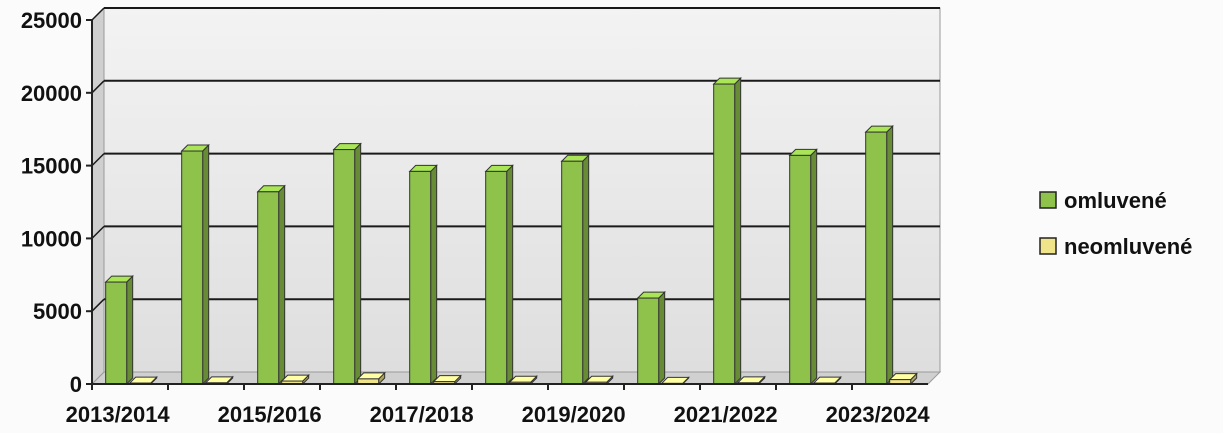 The image size is (1223, 433). I want to click on y-tick-label: 20000, so click(51, 93).